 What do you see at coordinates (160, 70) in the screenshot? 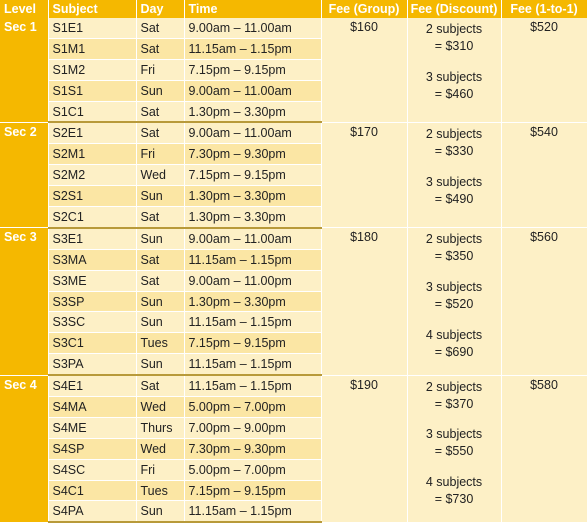
I see `day-cell: Fri` at bounding box center [160, 70].